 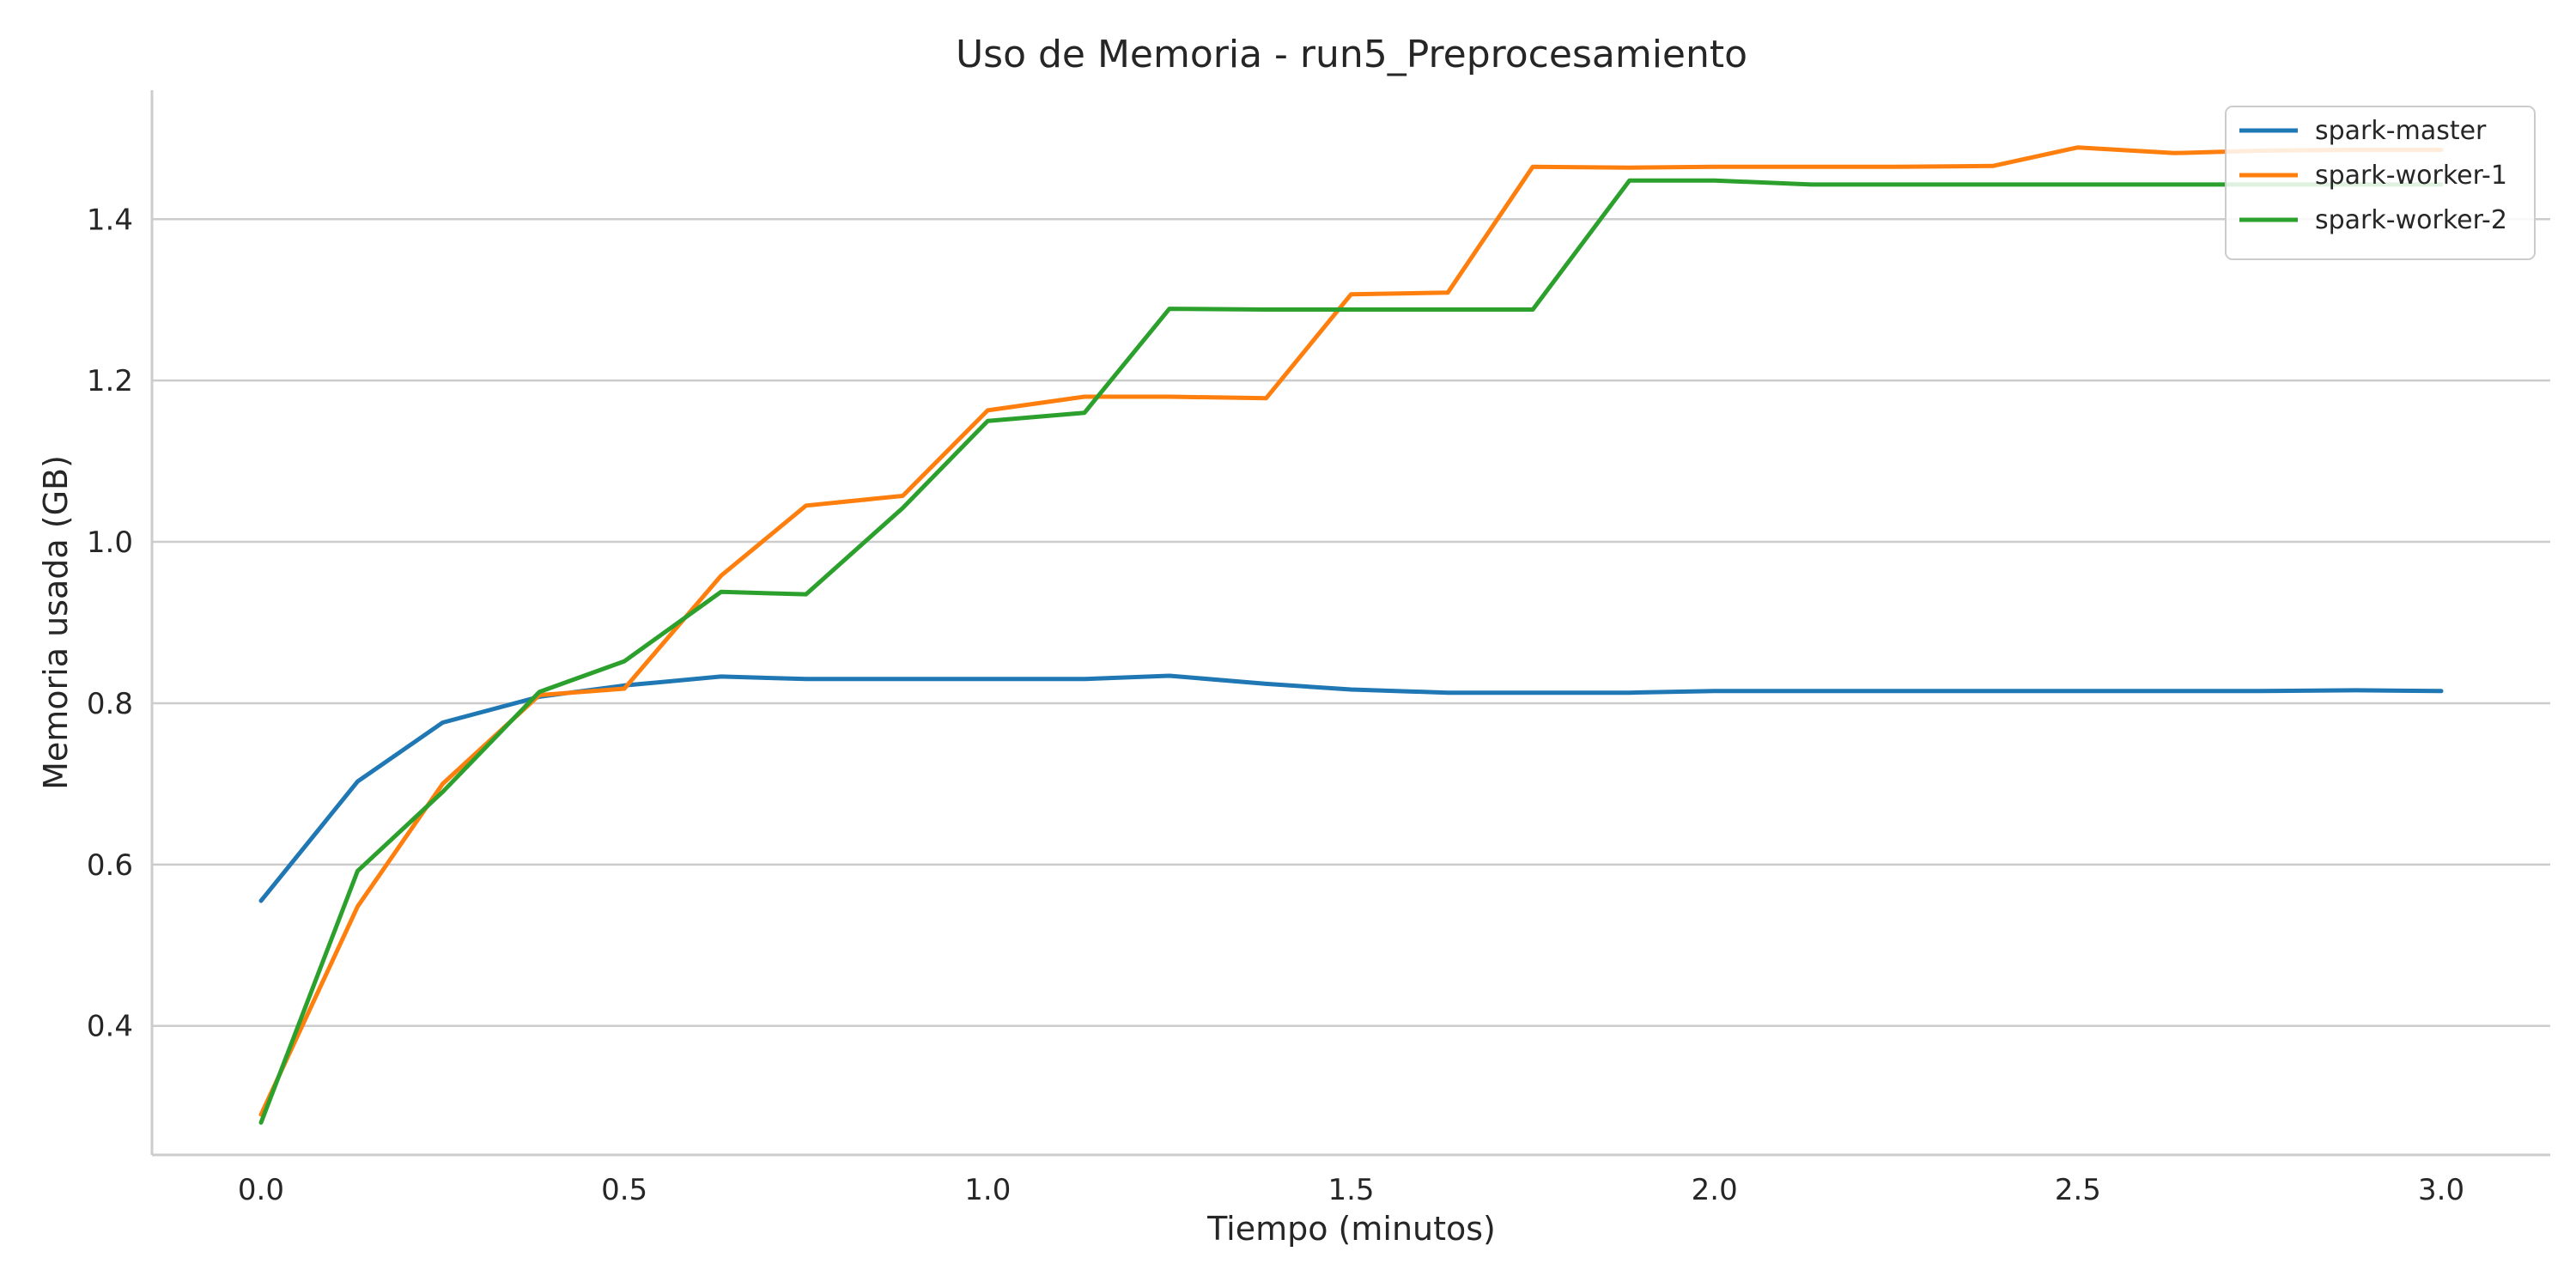 I want to click on legend-box, so click(x=2380, y=183).